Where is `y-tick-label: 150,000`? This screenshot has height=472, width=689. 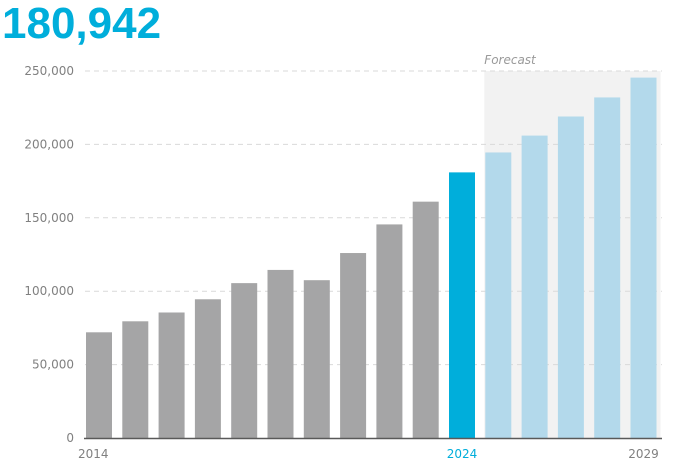 y-tick-label: 150,000 is located at coordinates (49, 218).